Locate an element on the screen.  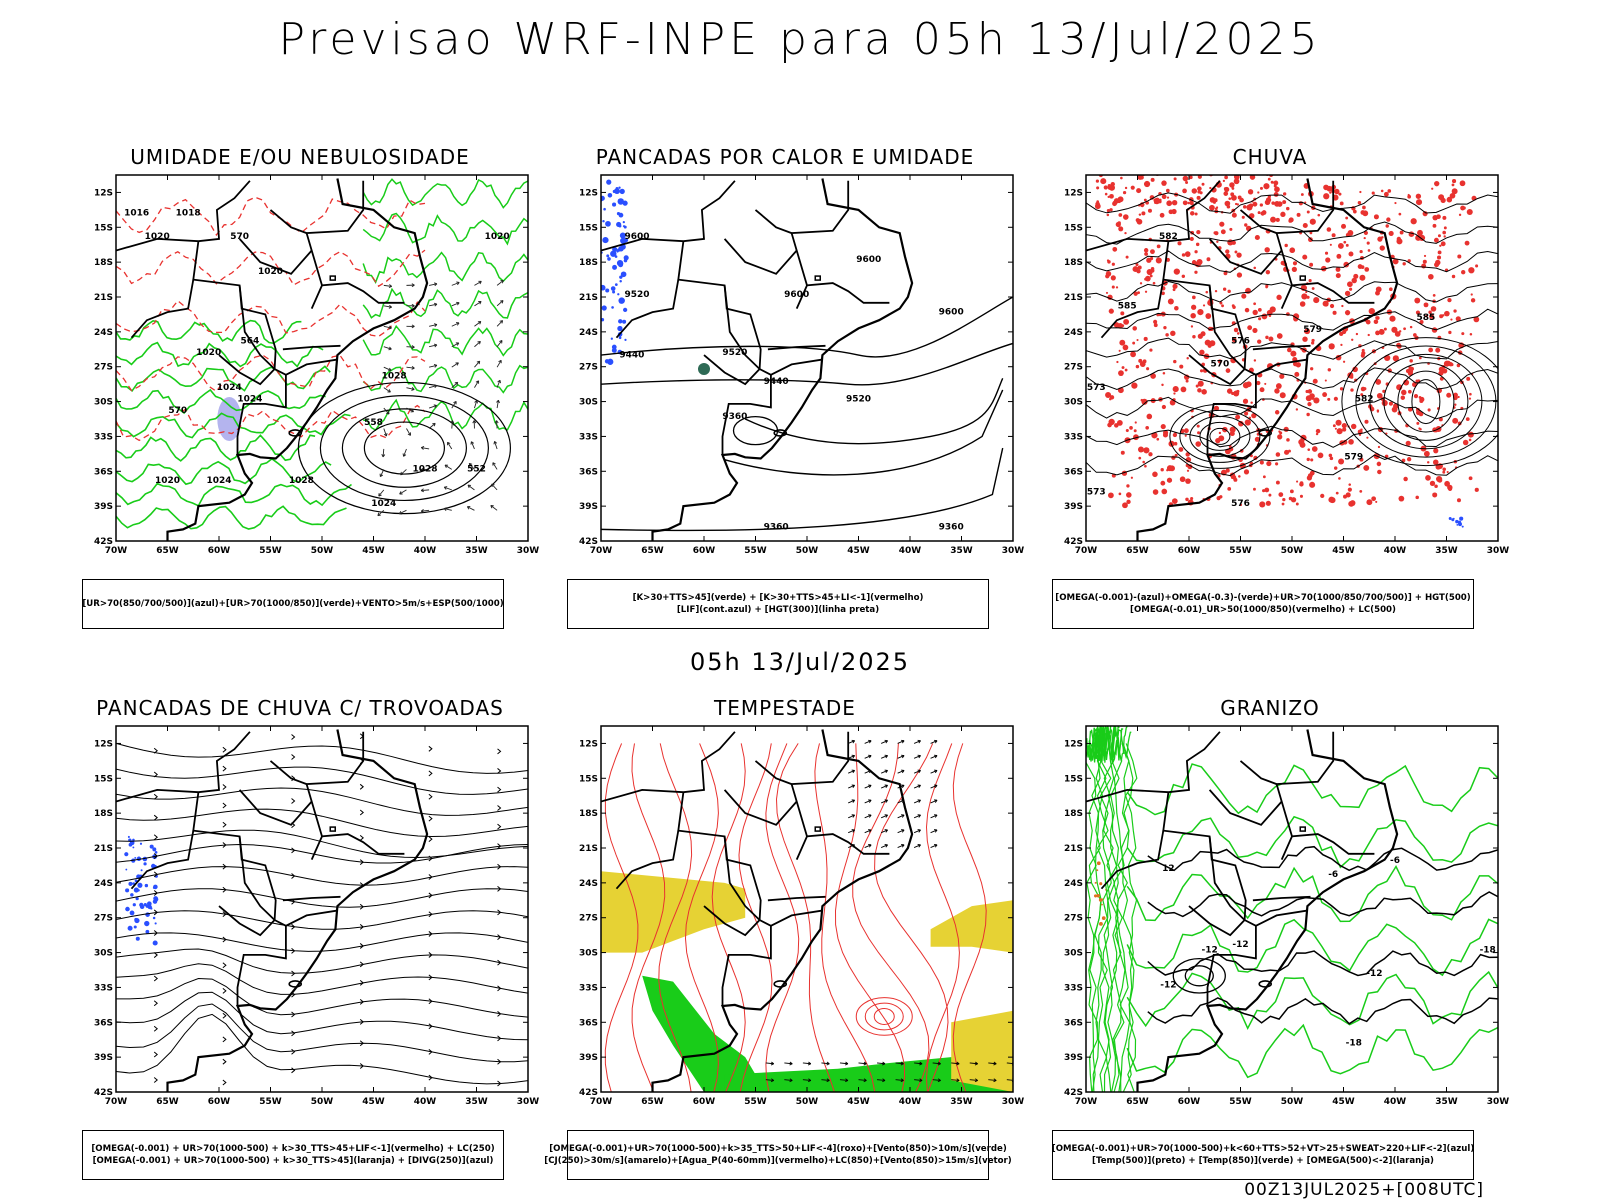
temp500-contour is located at coordinates (1322, 858).